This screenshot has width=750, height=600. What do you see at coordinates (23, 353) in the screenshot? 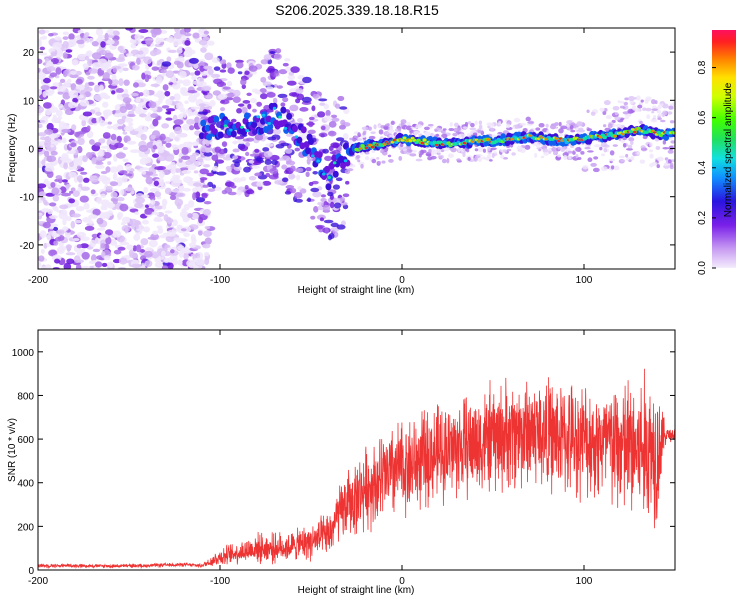
I see `y-tick-label: 1000` at bounding box center [23, 353].